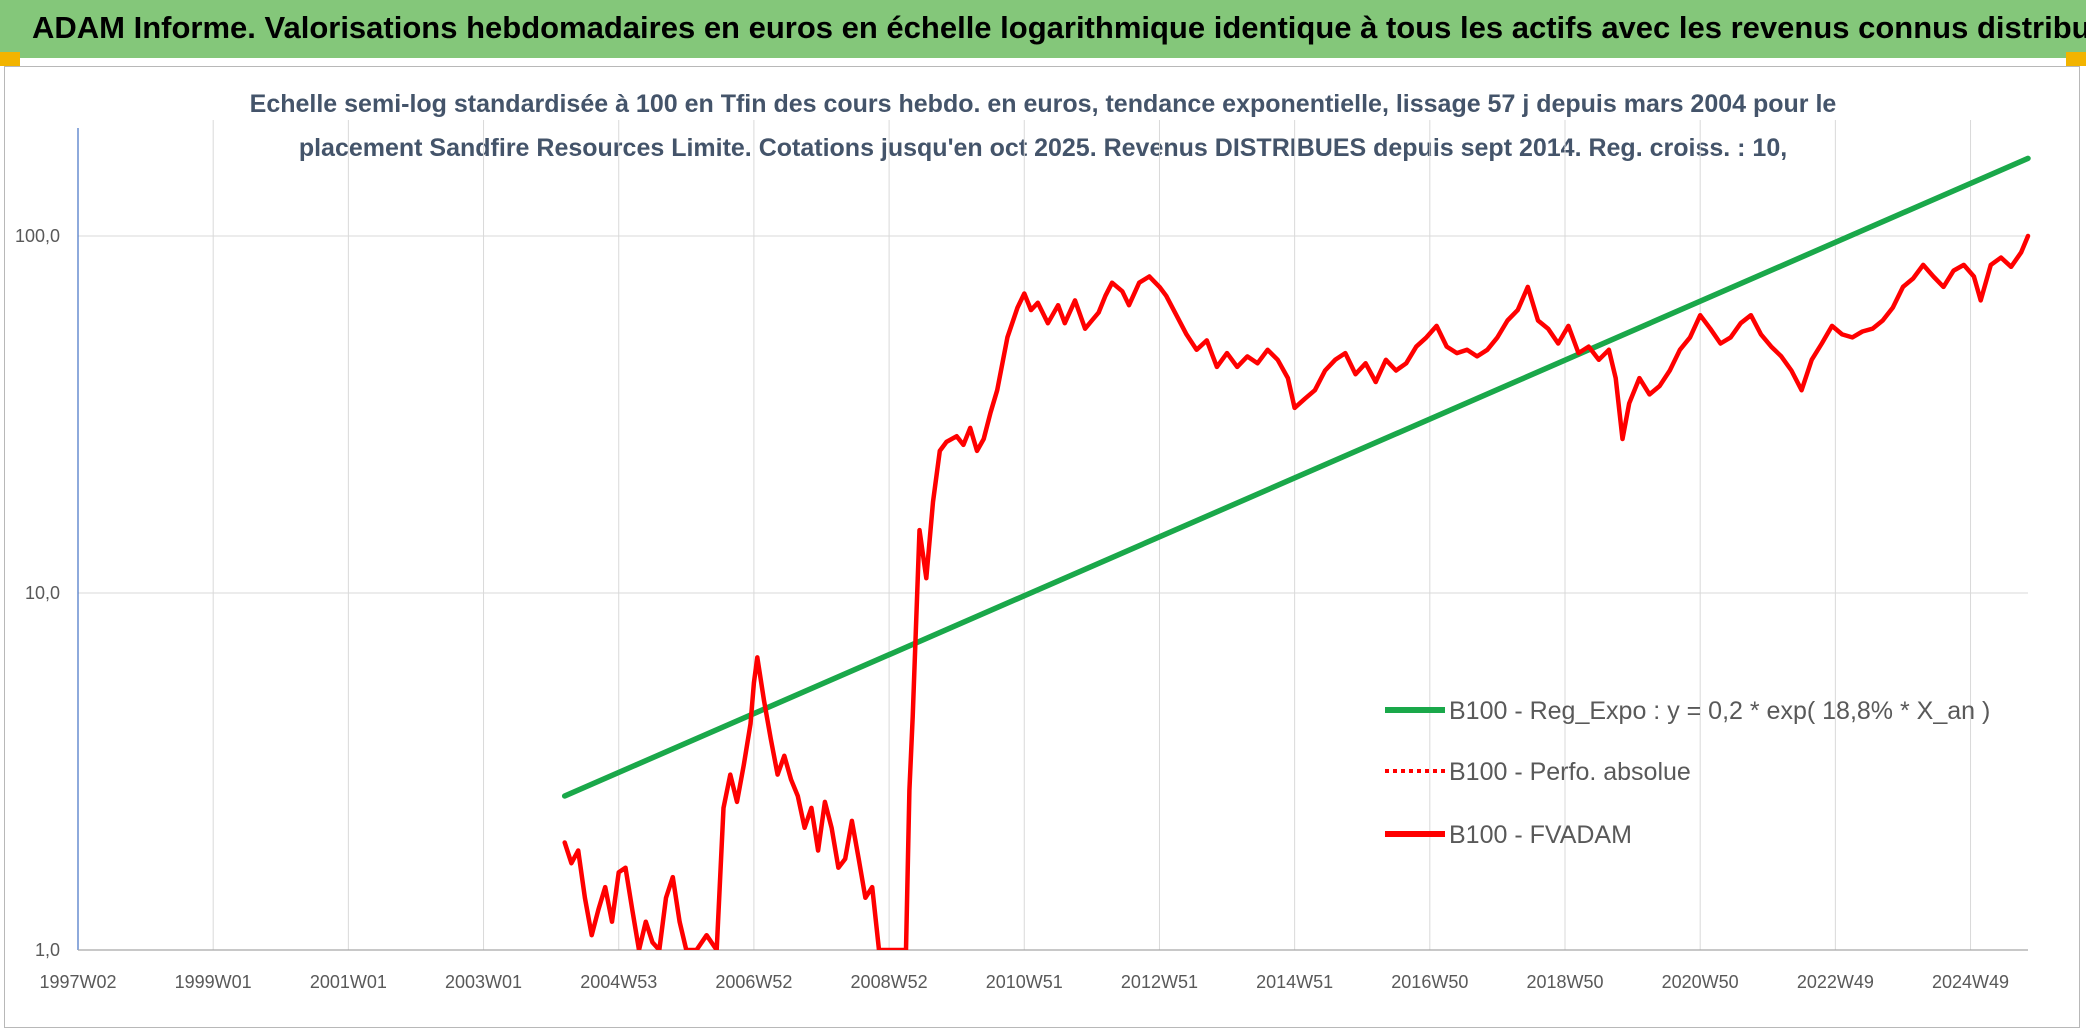 The image size is (2086, 1033). I want to click on legend-label-2: B100 - Perfo. absolue, so click(1570, 772).